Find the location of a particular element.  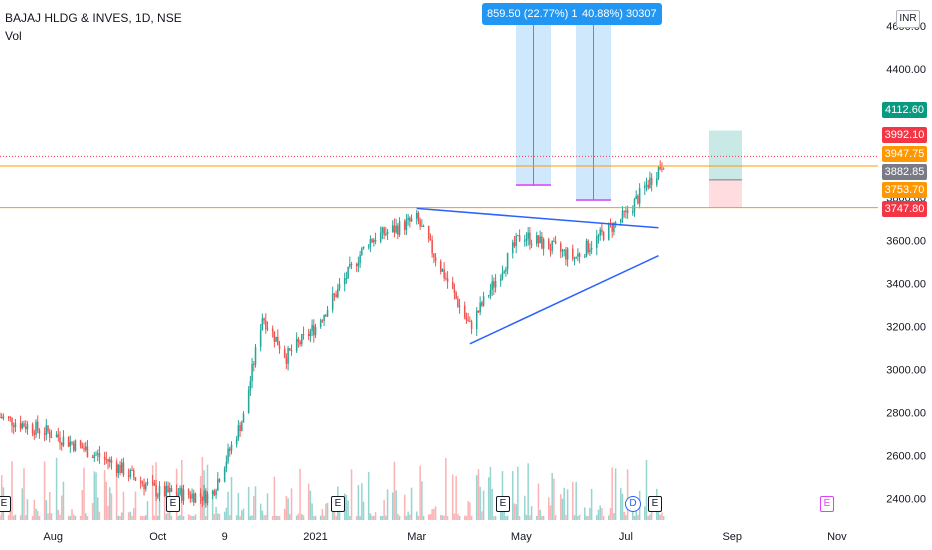

symbol-title: BAJAJ HLDG & INVES, 1D, NSE is located at coordinates (93, 18).